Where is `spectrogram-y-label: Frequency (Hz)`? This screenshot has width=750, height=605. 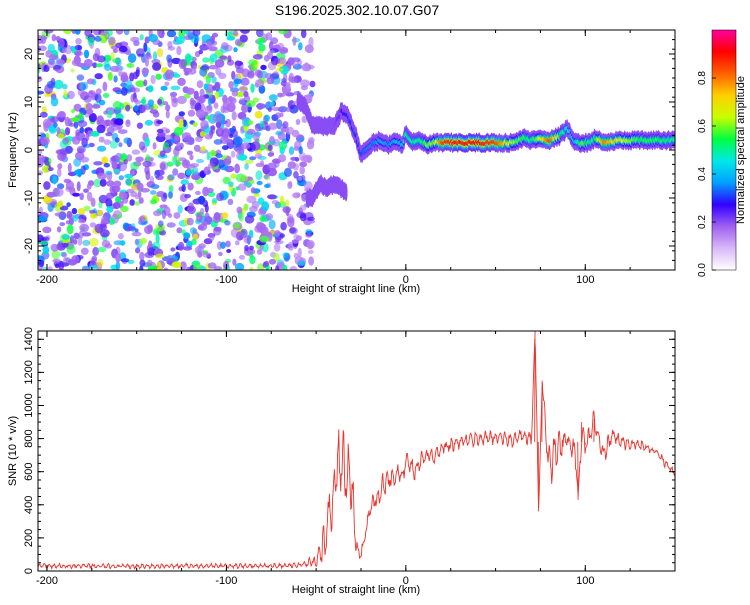 spectrogram-y-label: Frequency (Hz) is located at coordinates (13, 150).